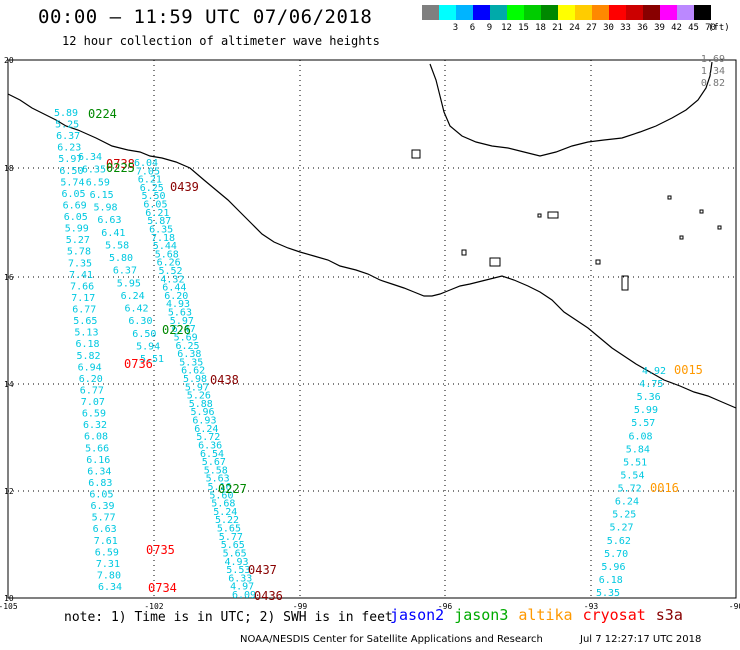 This screenshot has height=650, width=740. Describe the element at coordinates (472, 28) in the screenshot. I see `color-scale-label: 6` at that location.